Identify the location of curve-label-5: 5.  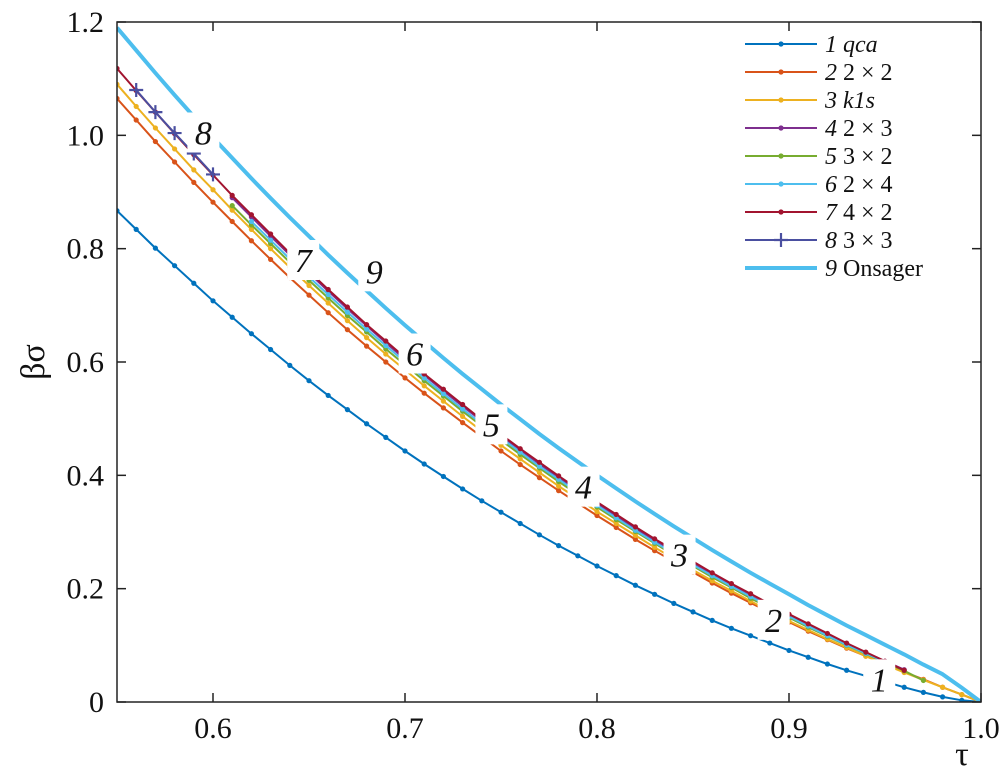
(491, 424).